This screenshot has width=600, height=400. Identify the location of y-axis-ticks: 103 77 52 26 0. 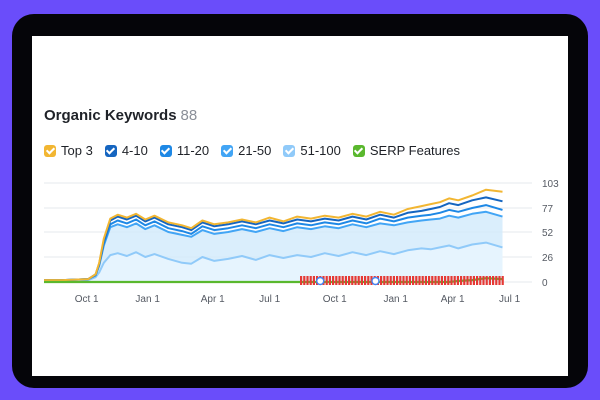
(550, 234).